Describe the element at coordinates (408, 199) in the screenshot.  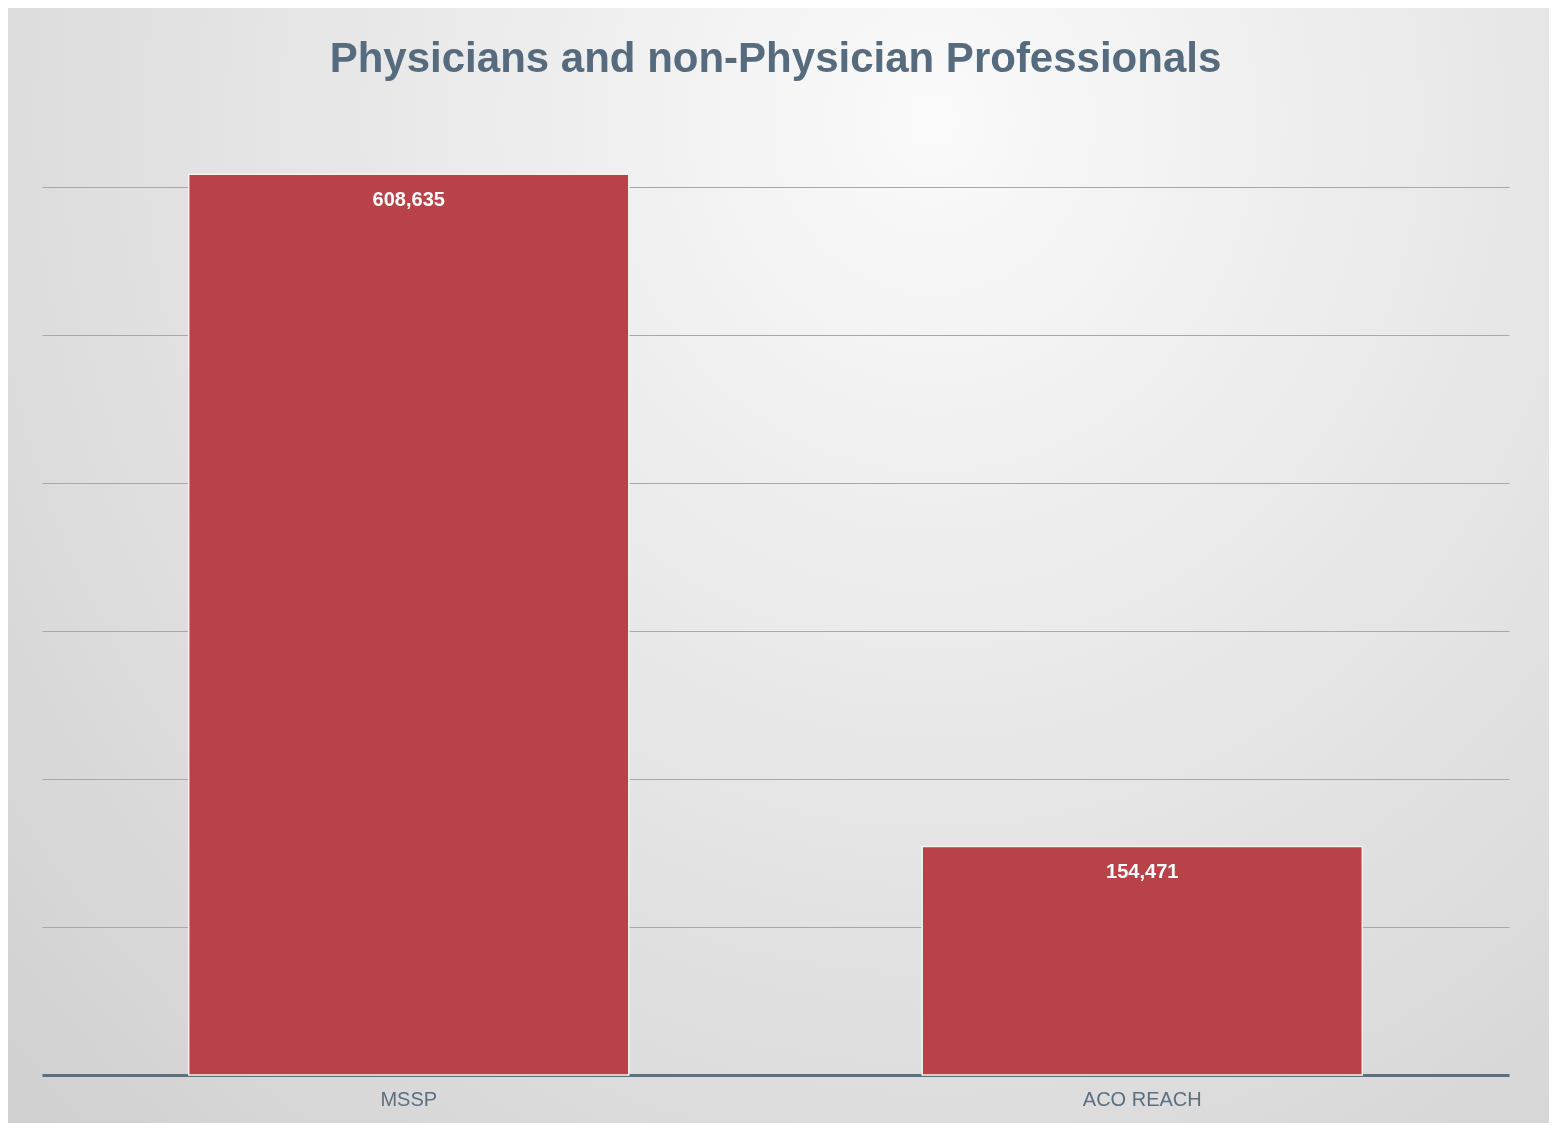
I see `data-label: 608,635` at that location.